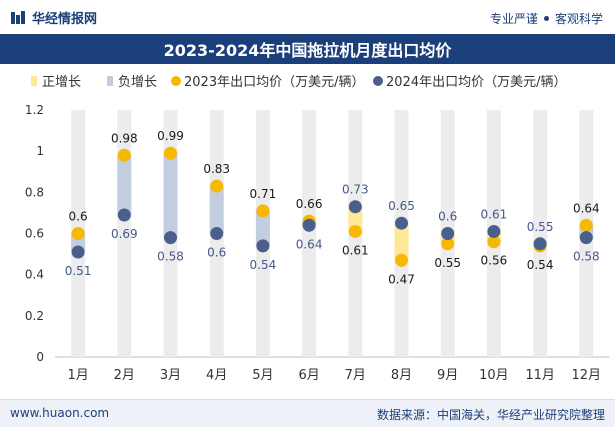  Describe the element at coordinates (78, 271) in the screenshot. I see `label-2024-0: 0.51` at that location.